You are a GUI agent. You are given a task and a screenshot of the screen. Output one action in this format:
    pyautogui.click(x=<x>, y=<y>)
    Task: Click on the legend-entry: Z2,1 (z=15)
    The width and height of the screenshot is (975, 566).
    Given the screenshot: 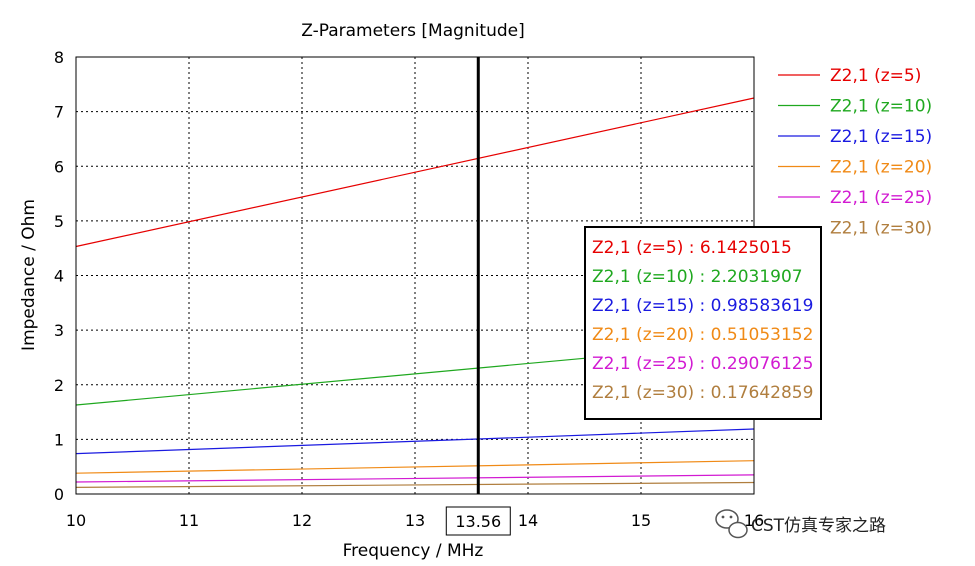 What is the action you would take?
    pyautogui.click(x=881, y=137)
    